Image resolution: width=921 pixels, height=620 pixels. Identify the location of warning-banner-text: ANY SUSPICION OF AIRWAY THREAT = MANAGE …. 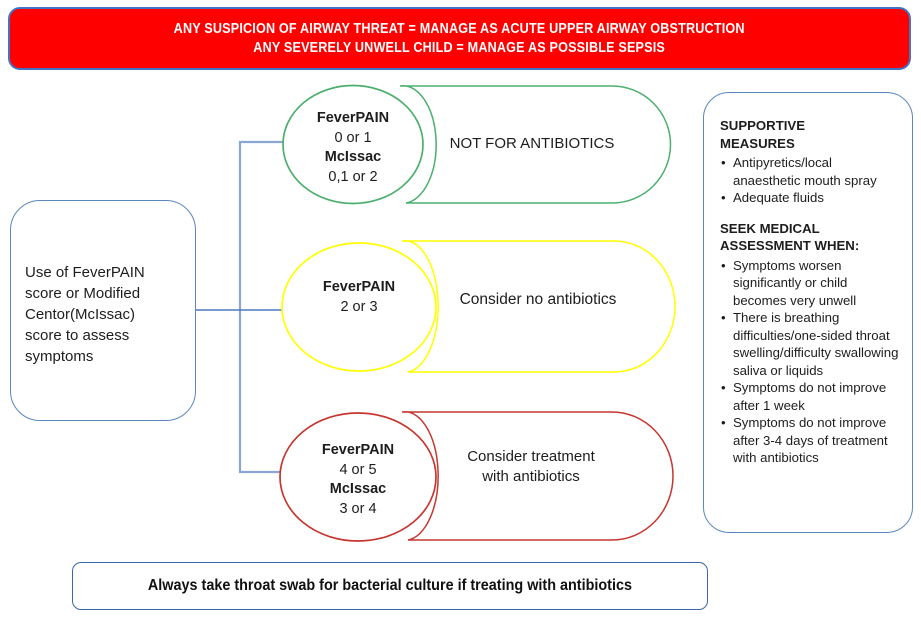
(459, 39).